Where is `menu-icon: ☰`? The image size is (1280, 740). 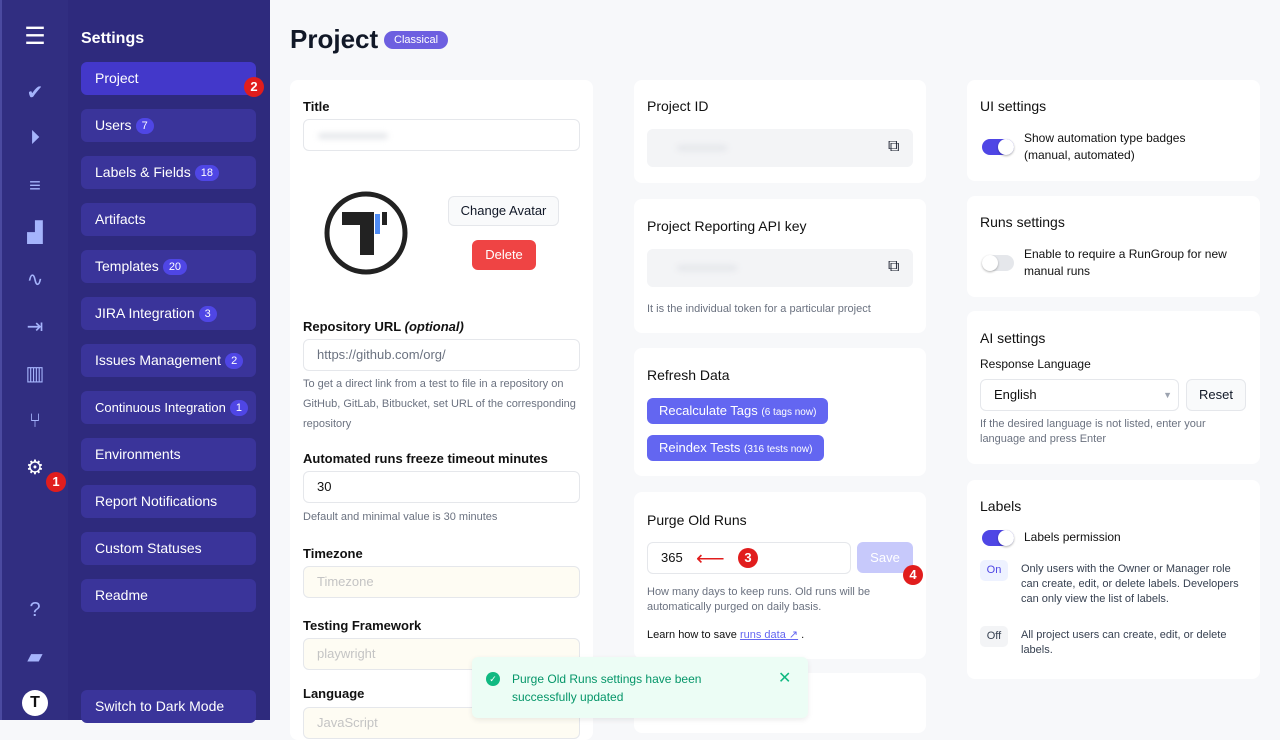
menu-icon: ☰ is located at coordinates (35, 36).